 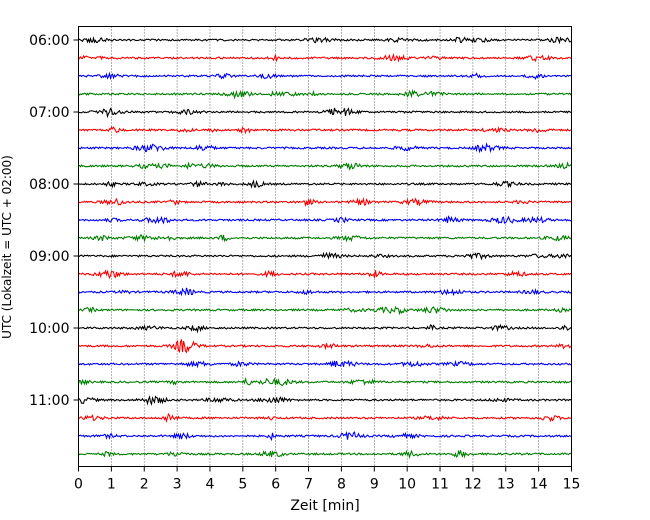 I want to click on x-axis-ticks: 0 1 2 3 4 5 6 7 8 9 10 11 12 13 14 15, so click(x=327, y=479).